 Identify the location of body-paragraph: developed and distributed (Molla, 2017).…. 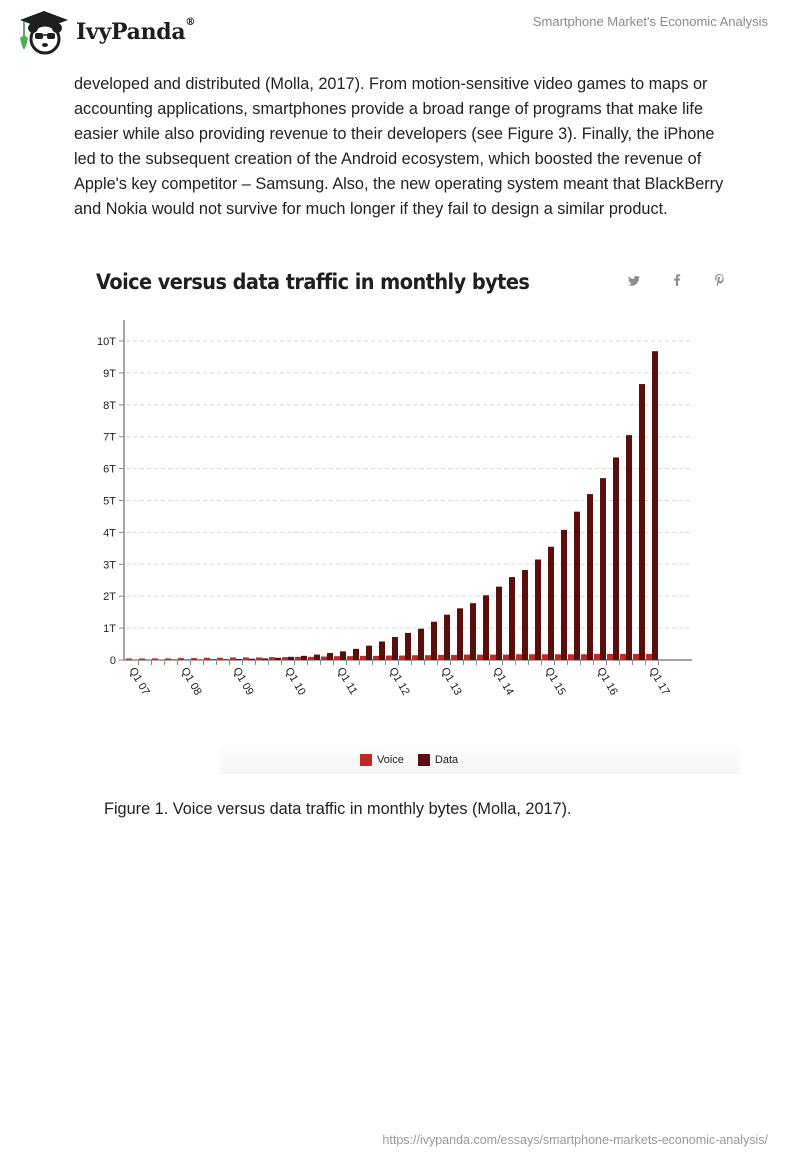
(399, 146).